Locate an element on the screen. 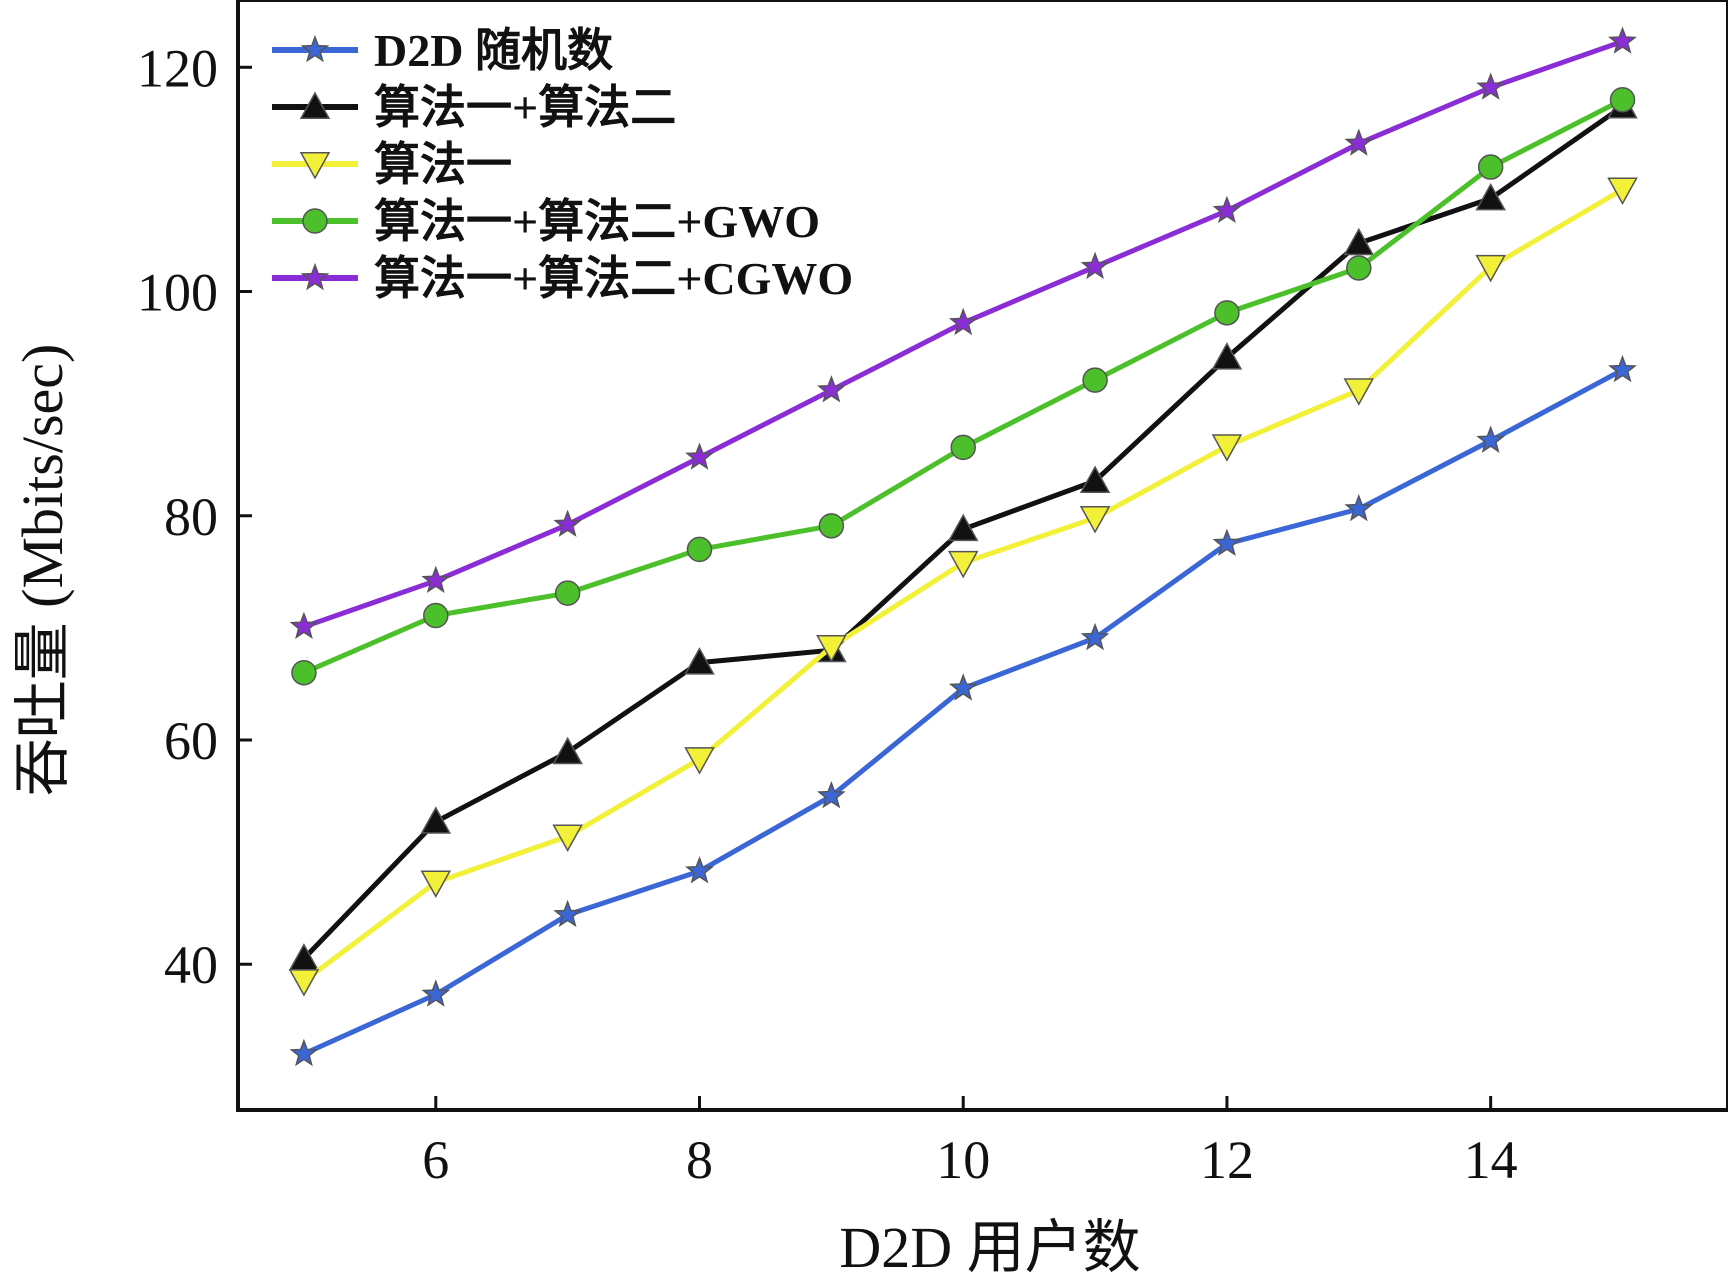  x-tick-label-0: 6 is located at coordinates (435, 1160).